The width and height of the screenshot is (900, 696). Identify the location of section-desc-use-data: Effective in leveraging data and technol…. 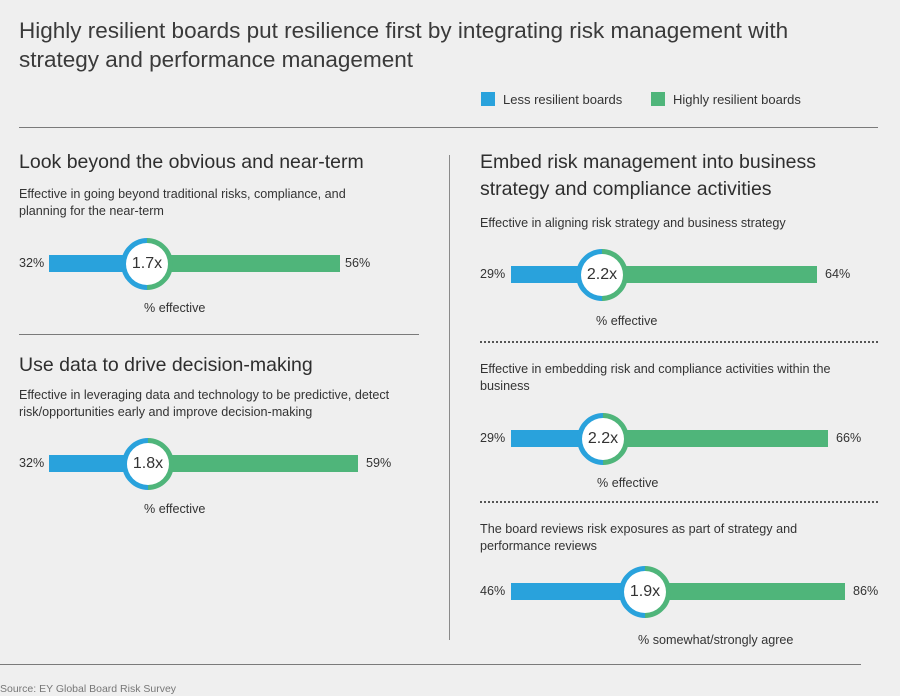
(204, 403).